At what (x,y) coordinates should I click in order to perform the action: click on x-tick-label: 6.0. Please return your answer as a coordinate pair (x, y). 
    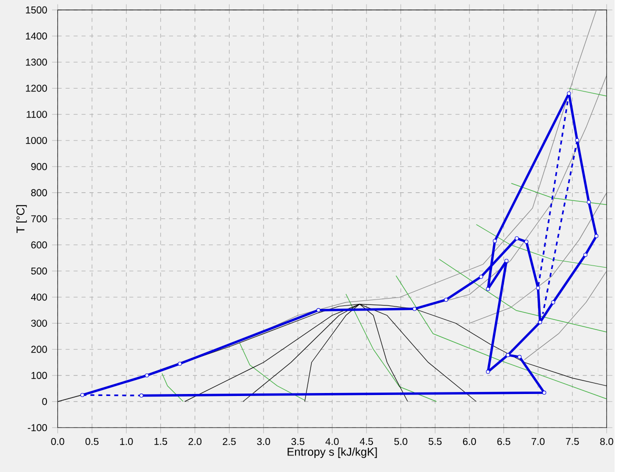
    Looking at the image, I should click on (469, 441).